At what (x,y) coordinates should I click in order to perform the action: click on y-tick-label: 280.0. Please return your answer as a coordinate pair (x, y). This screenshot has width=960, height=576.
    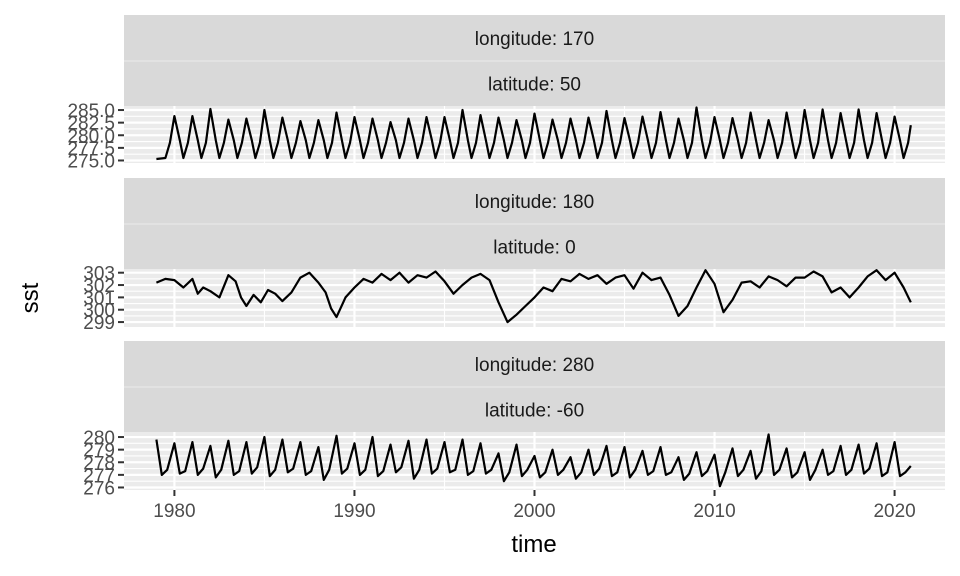
    Looking at the image, I should click on (91, 136).